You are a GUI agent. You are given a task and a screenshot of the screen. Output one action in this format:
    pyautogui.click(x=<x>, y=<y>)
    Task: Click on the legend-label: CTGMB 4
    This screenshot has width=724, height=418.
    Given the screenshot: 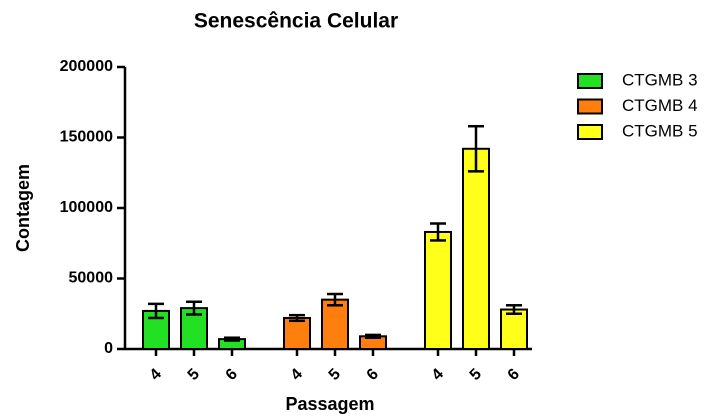 What is the action you would take?
    pyautogui.click(x=660, y=105)
    